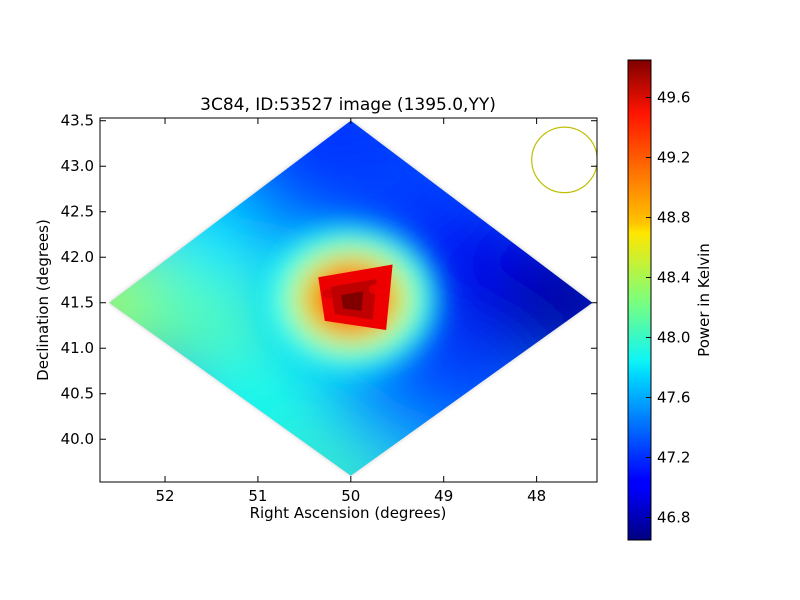 The width and height of the screenshot is (800, 600). Describe the element at coordinates (673, 458) in the screenshot. I see `colorbar-tick-label: 47.2` at that location.